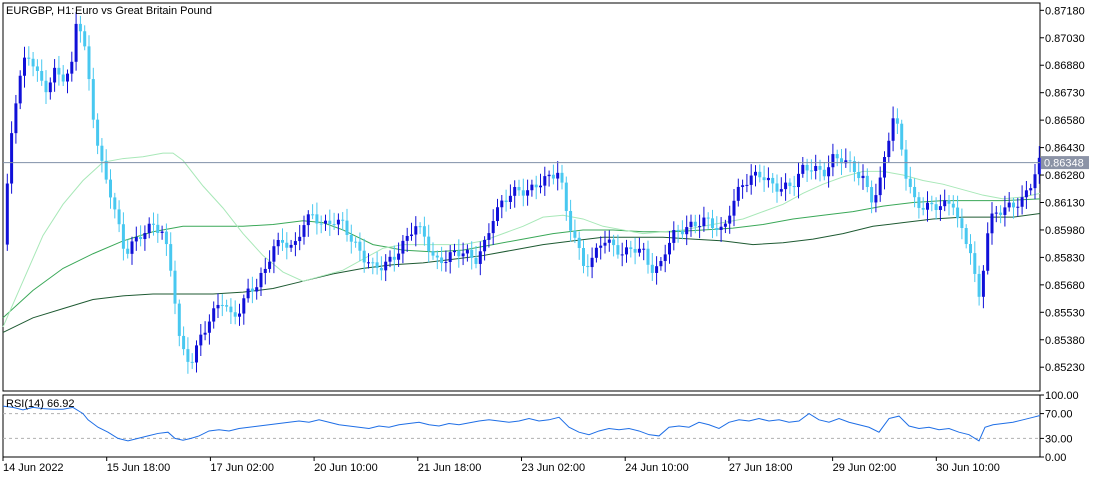 Image resolution: width=1100 pixels, height=477 pixels. What do you see at coordinates (33, 468) in the screenshot?
I see `time-axis-label: 14 Jun 2022` at bounding box center [33, 468].